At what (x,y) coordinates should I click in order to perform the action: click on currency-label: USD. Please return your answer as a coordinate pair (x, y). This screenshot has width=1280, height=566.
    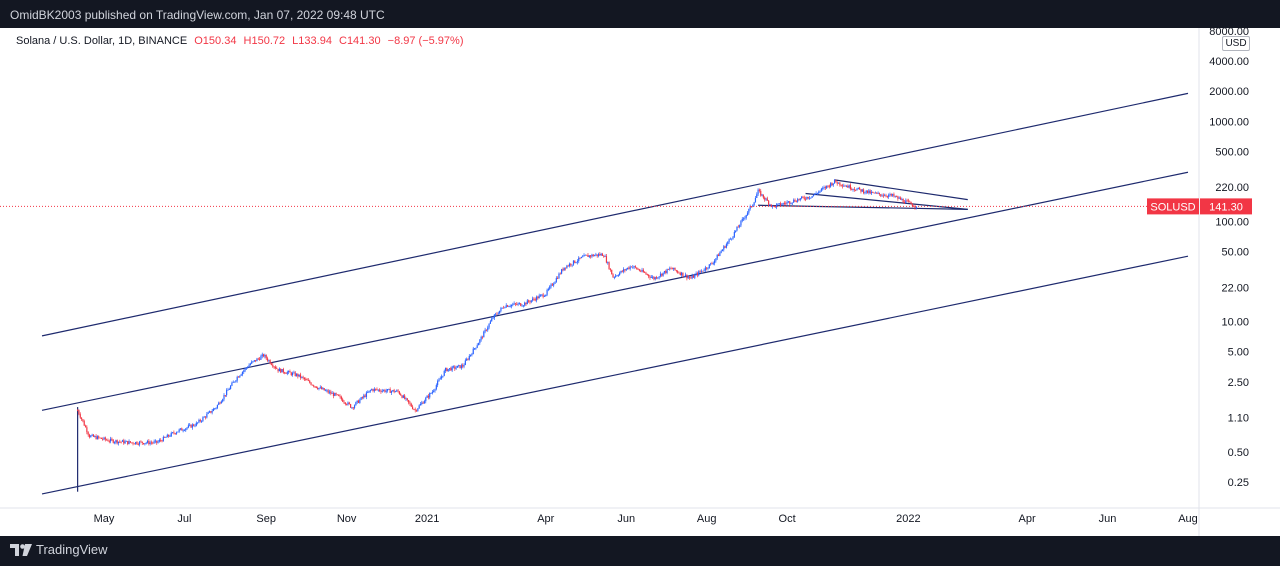
    Looking at the image, I should click on (1236, 43).